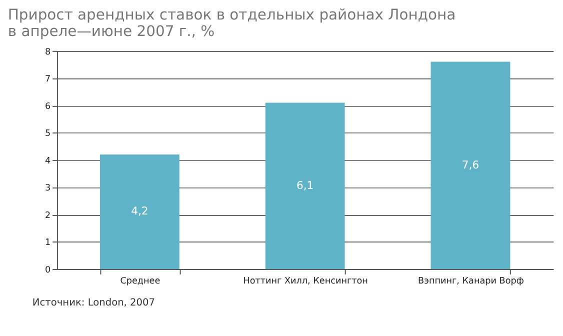 This screenshot has height=336, width=563. Describe the element at coordinates (47, 270) in the screenshot. I see `y-tick-label: 0` at that location.